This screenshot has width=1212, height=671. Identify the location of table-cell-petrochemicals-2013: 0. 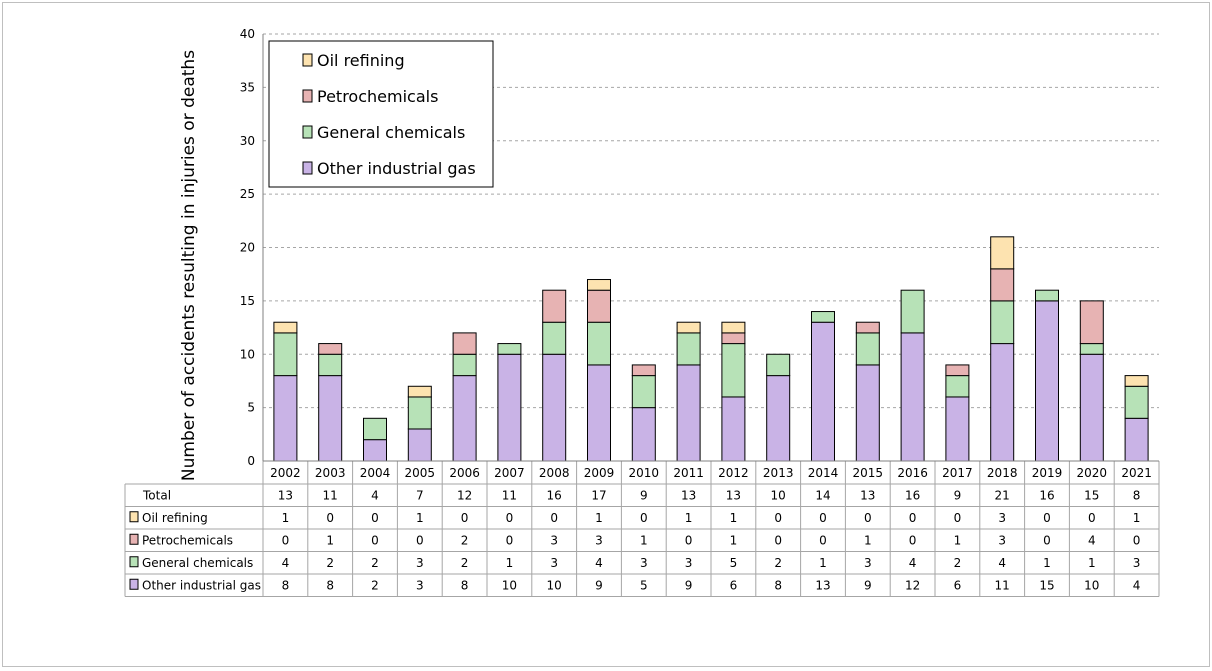
(778, 540).